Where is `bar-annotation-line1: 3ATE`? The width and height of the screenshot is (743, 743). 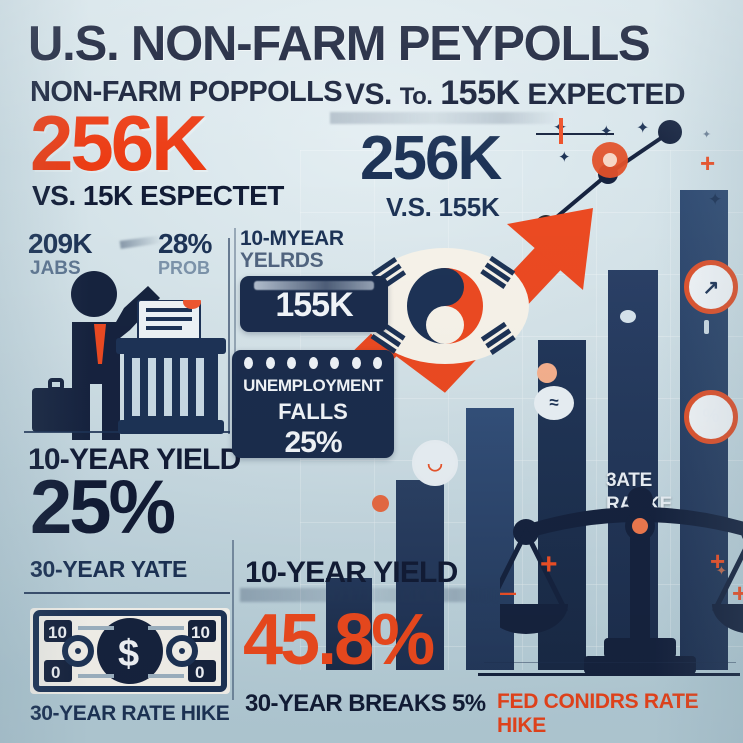 bar-annotation-line1: 3ATE is located at coordinates (629, 480).